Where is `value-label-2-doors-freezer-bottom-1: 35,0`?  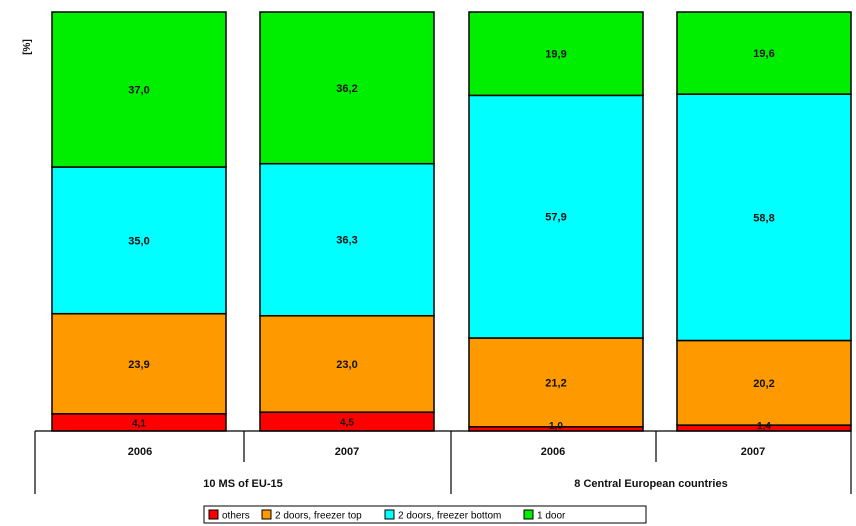 value-label-2-doors-freezer-bottom-1: 35,0 is located at coordinates (138, 241).